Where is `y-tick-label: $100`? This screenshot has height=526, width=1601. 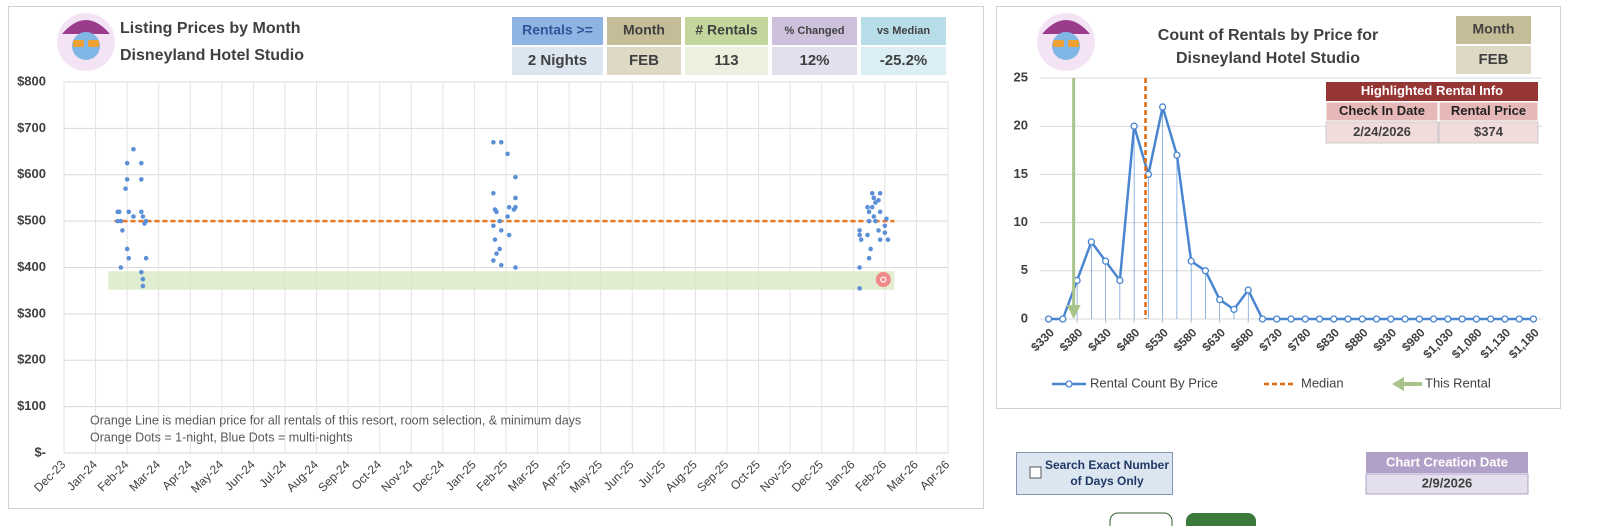
y-tick-label: $100 is located at coordinates (31, 405).